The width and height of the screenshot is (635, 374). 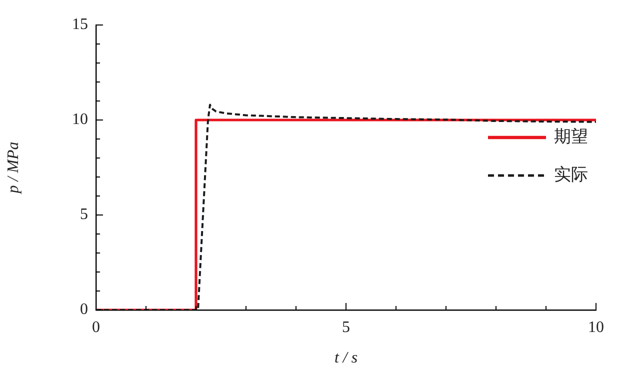 I want to click on legend-label: 期望, so click(x=571, y=136).